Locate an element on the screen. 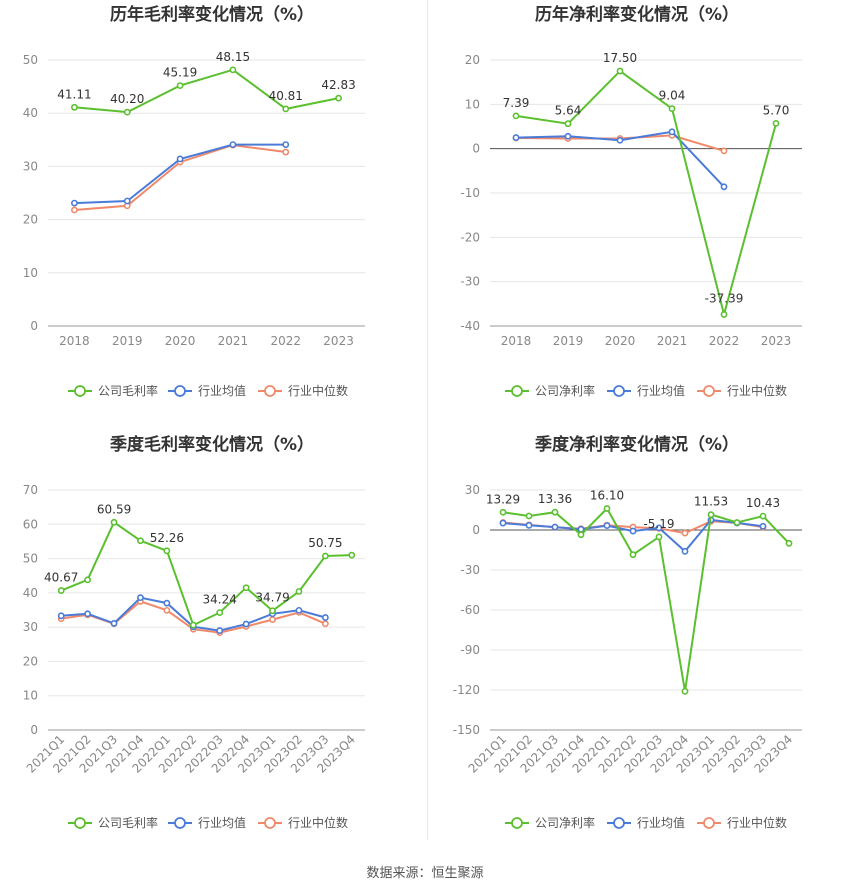 Image resolution: width=850 pixels, height=891 pixels. y-tick-label: -40 is located at coordinates (470, 326).